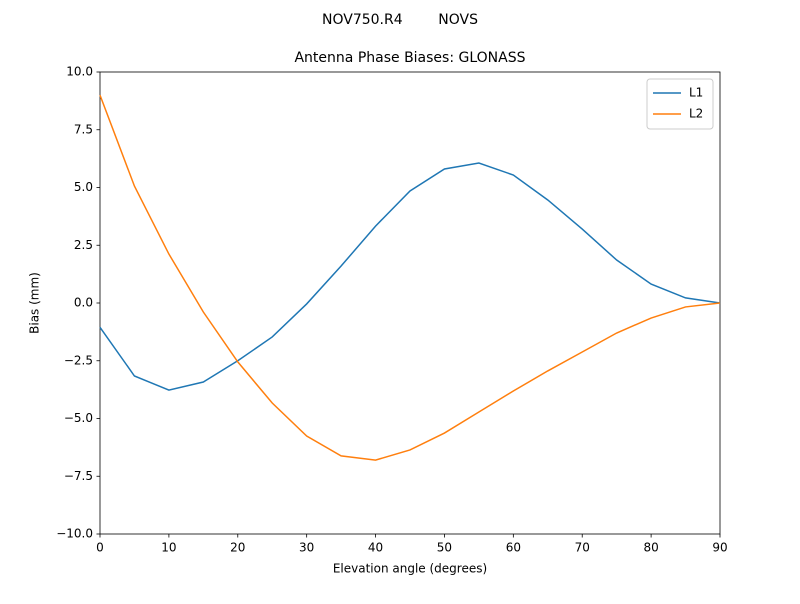 This screenshot has width=800, height=604. Describe the element at coordinates (100, 548) in the screenshot. I see `x-tick-label: 0` at that location.